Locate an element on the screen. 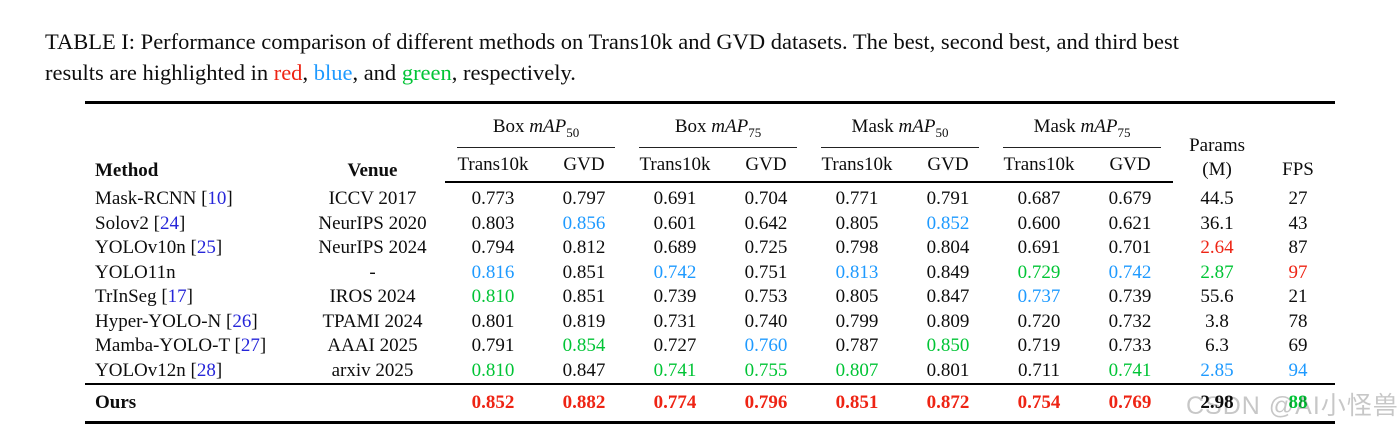 This screenshot has height=431, width=1400. cell-value-2: 0.731 is located at coordinates (675, 321).